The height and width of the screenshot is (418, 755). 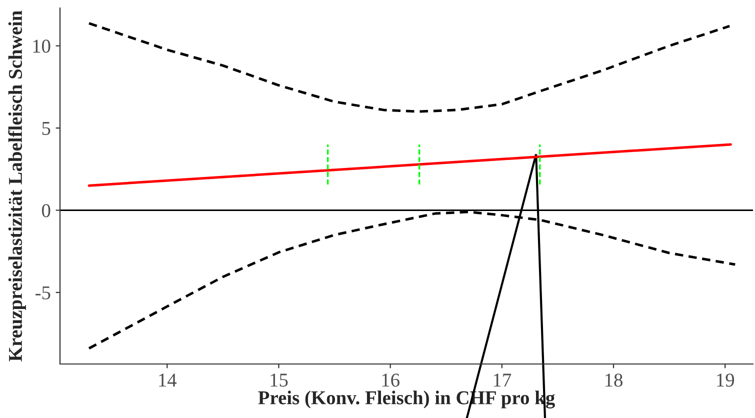 I want to click on y-axis-title: Kreuzpreiselastizität Labelfleisch Schwein, so click(x=17, y=186).